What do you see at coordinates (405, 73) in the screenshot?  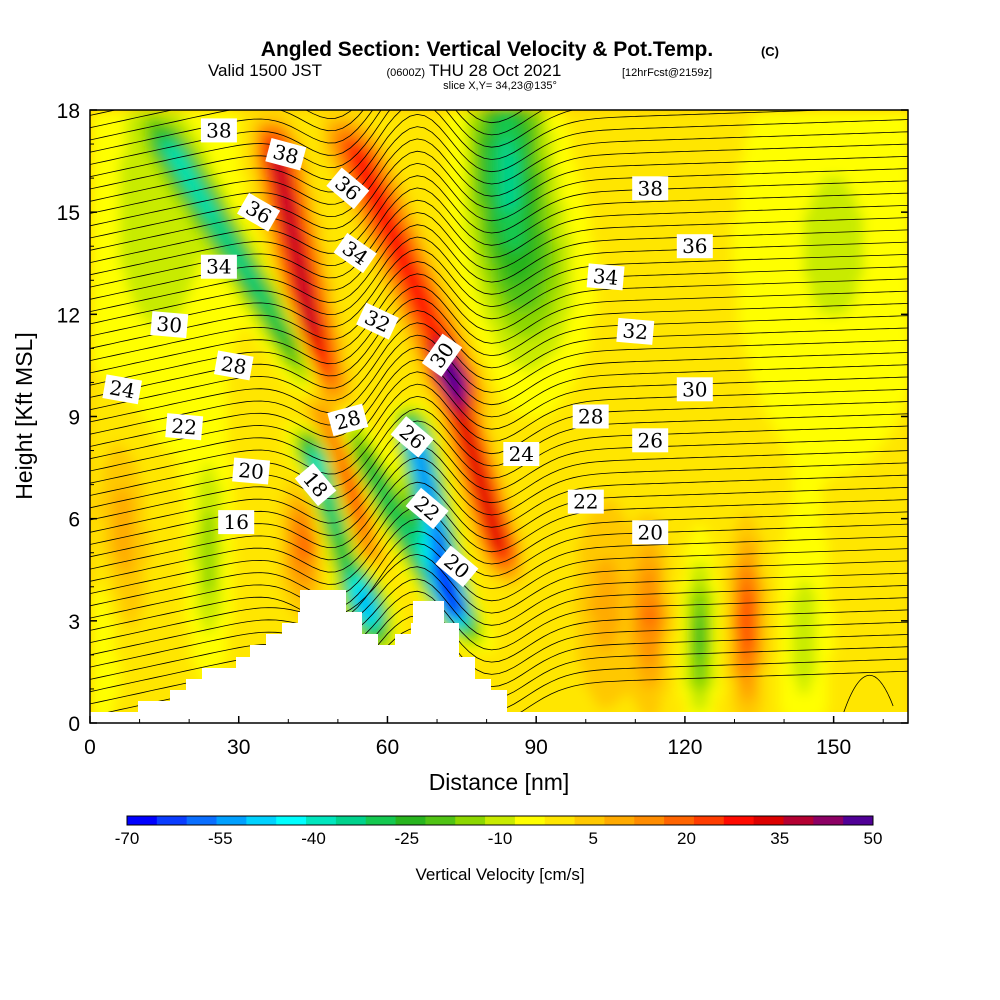 I see `svg-text: (0600Z)` at bounding box center [405, 73].